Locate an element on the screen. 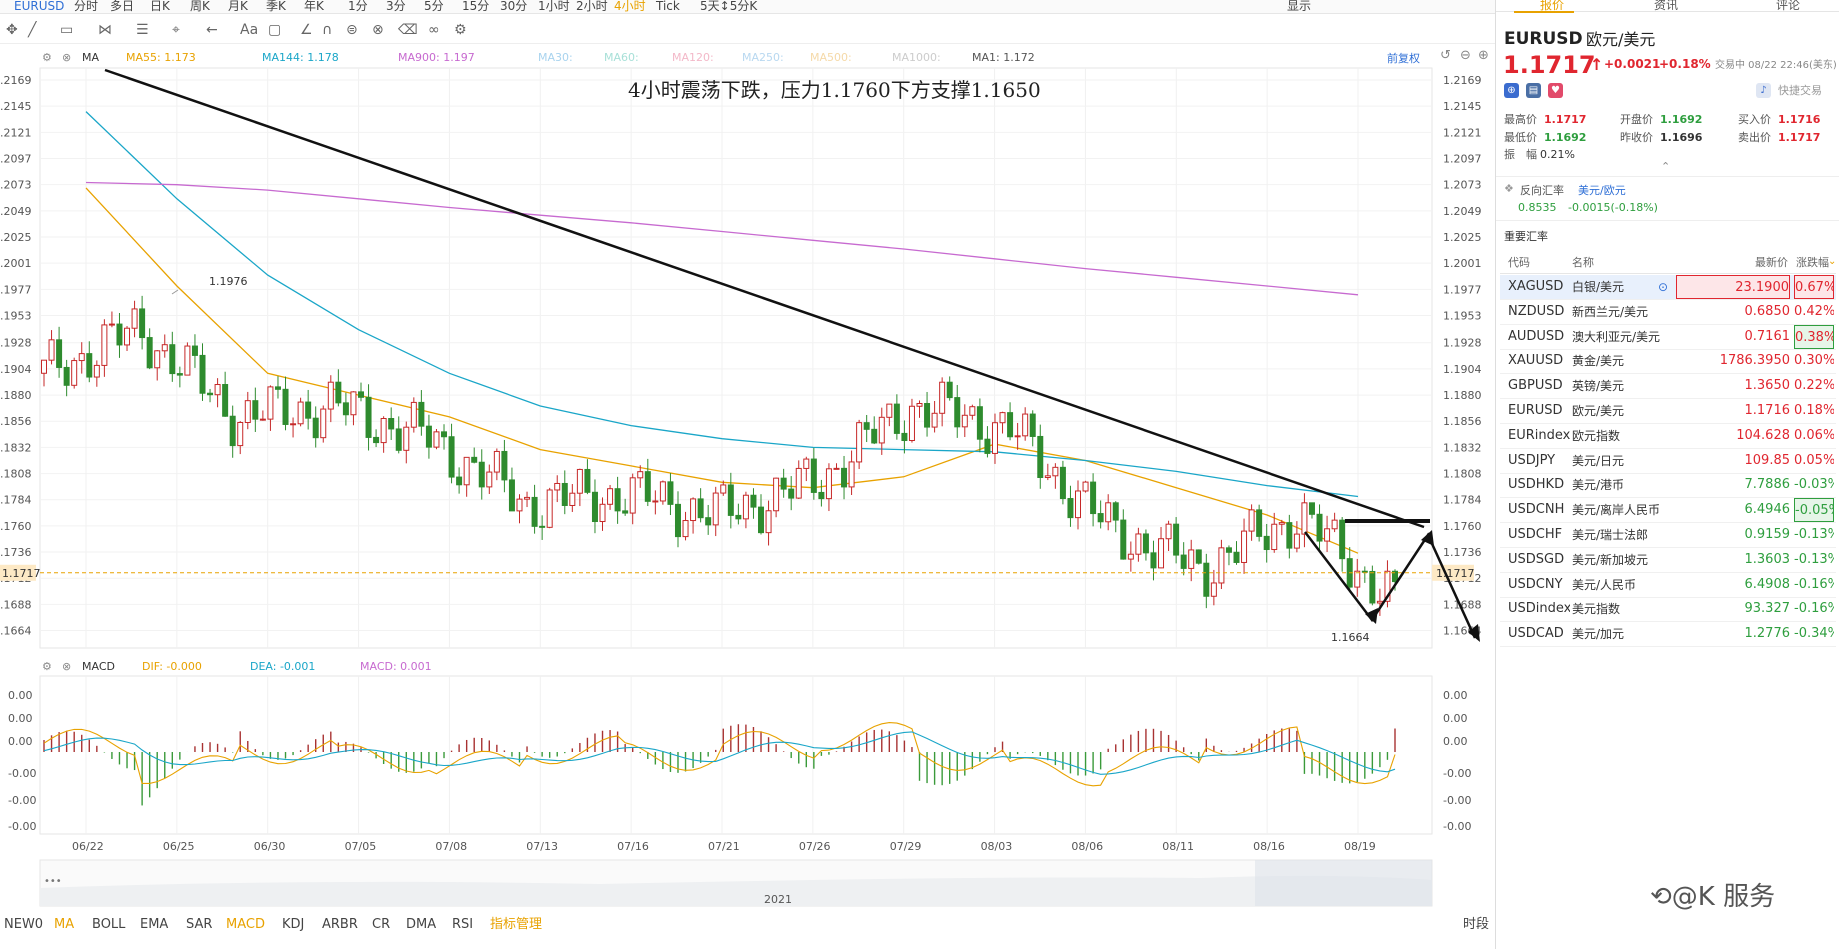  period-tab: 月K is located at coordinates (238, 6).